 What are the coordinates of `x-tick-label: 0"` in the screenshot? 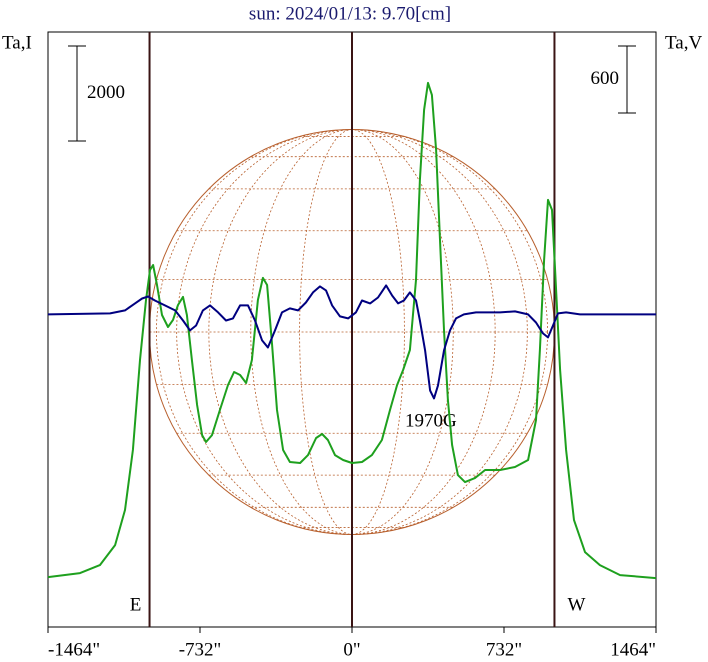 It's located at (351, 649).